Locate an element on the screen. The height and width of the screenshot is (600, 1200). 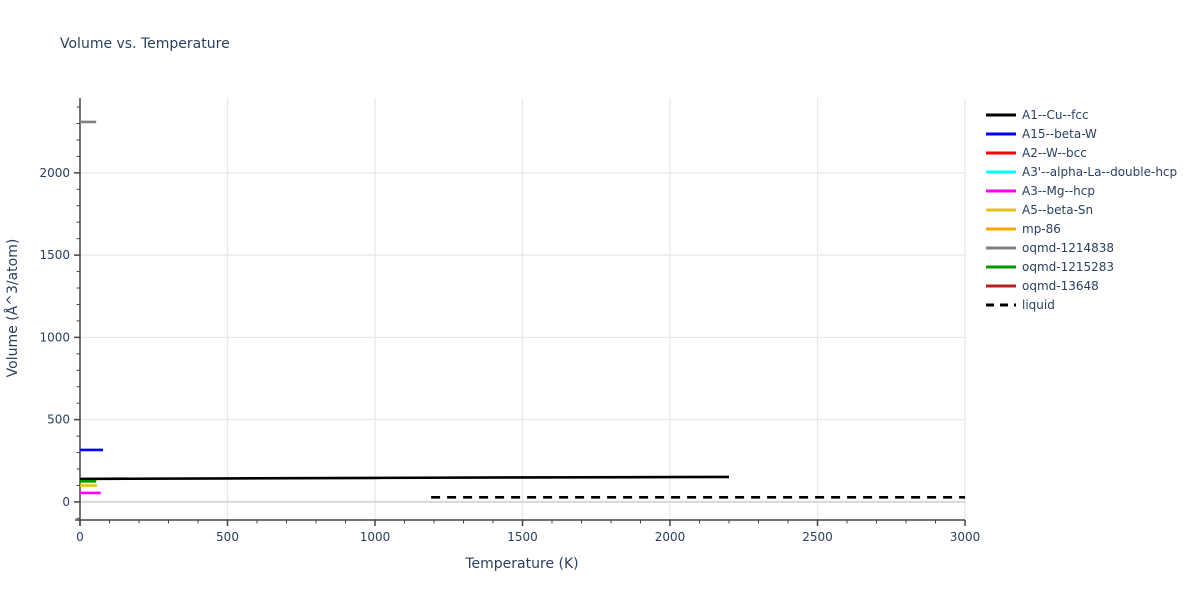
legend-item-A2--W--bcc: A2--W--bcc is located at coordinates (1081, 152).